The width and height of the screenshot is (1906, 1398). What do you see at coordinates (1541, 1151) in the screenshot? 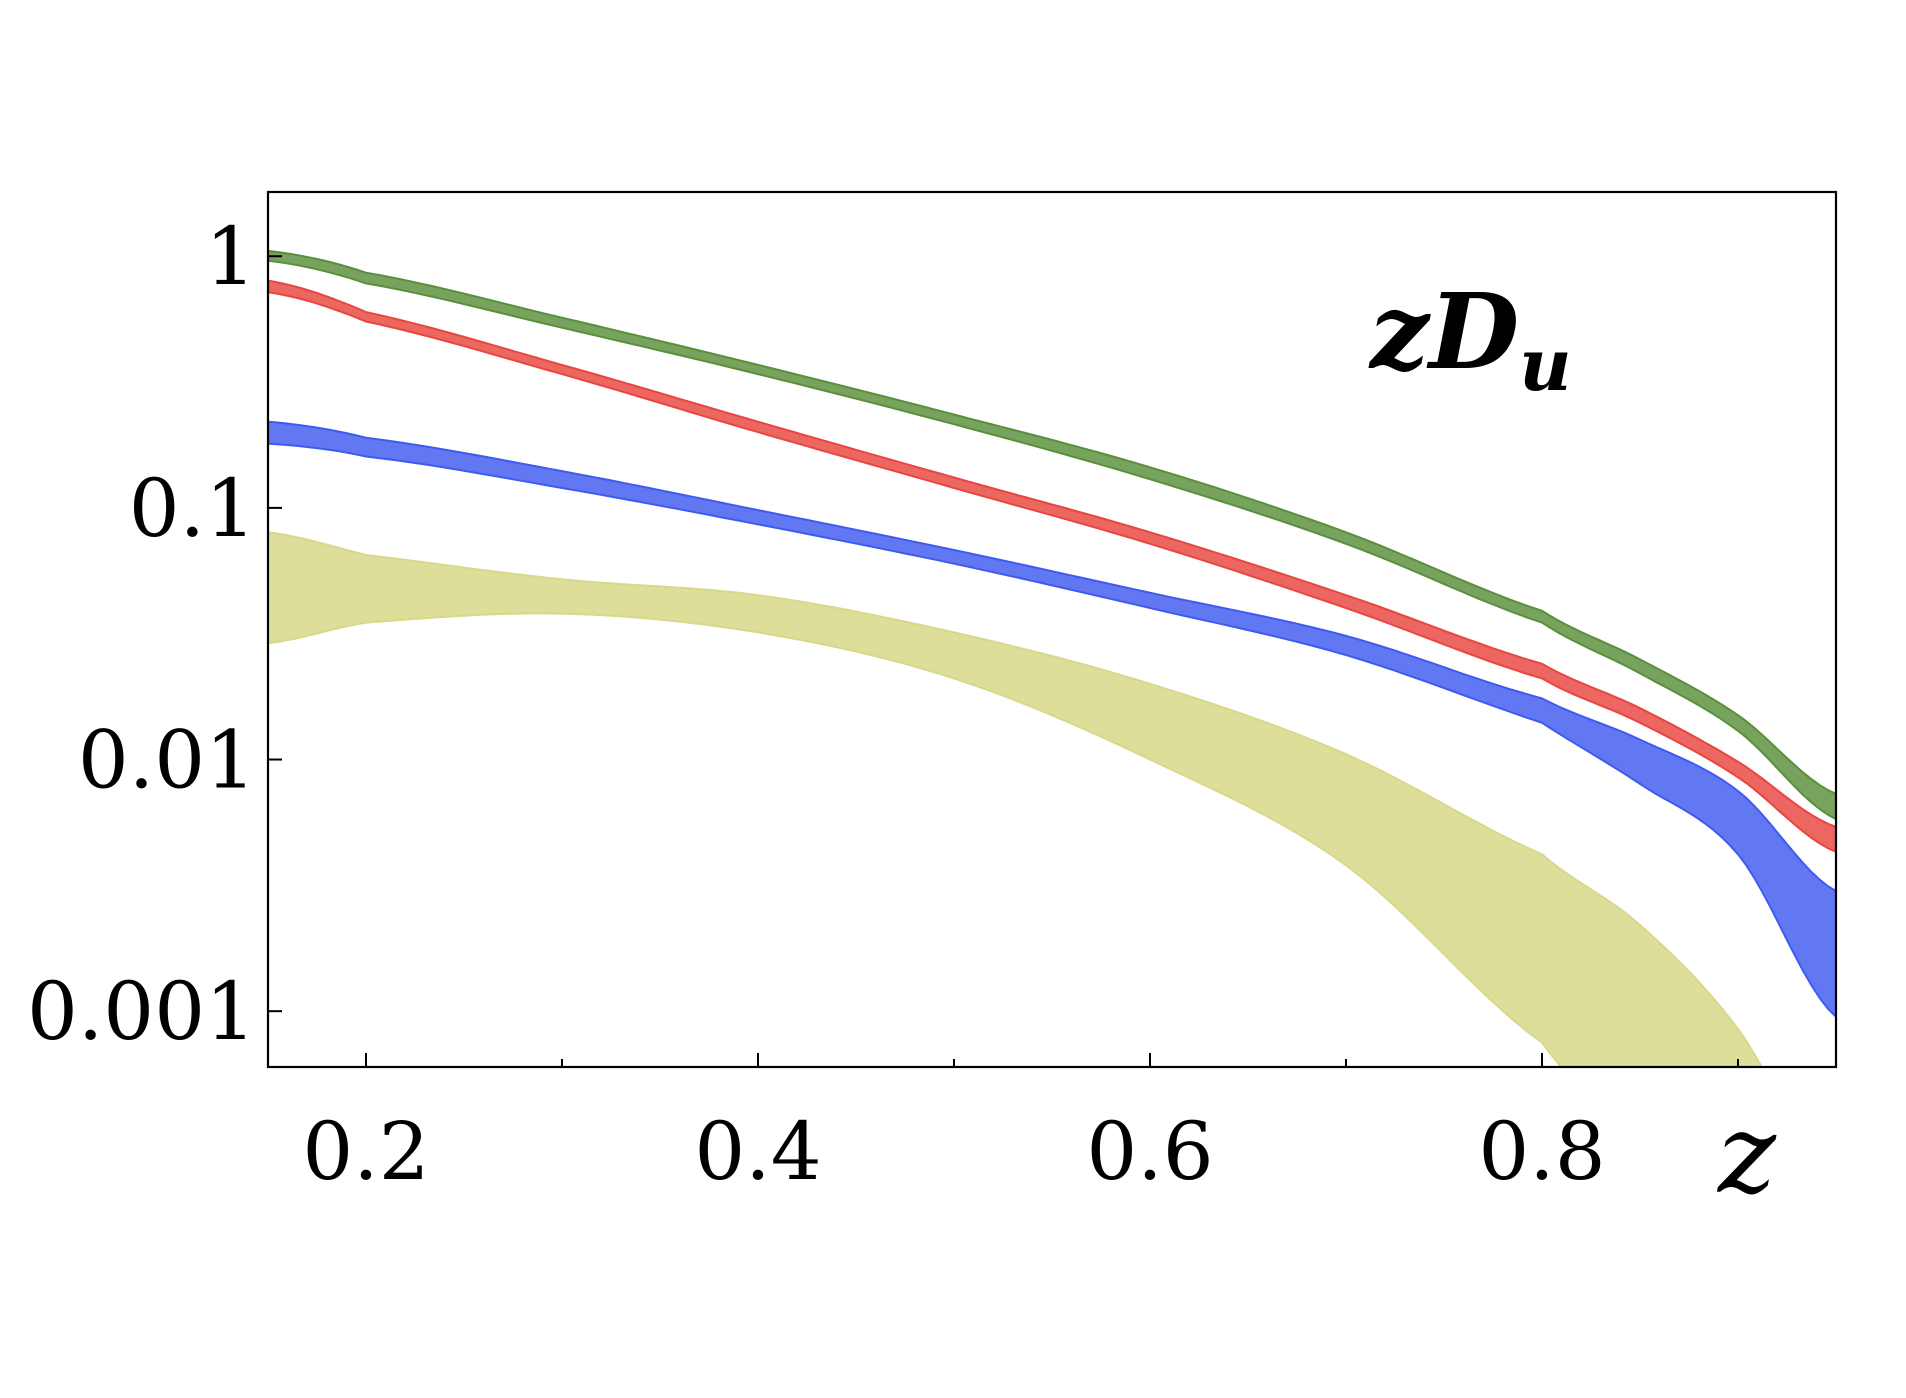
I see `x-tick-label: 0.8` at bounding box center [1541, 1151].